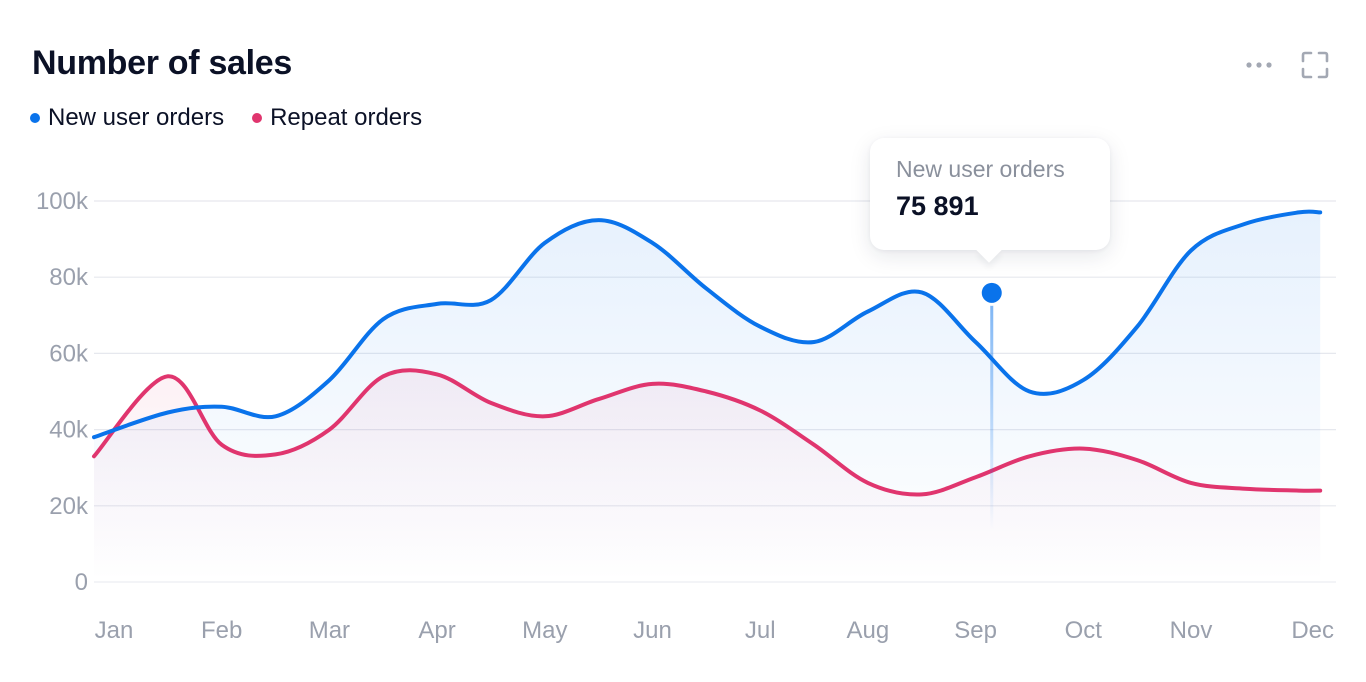  Describe the element at coordinates (69, 277) in the screenshot. I see `y-tick-label: 80k` at that location.